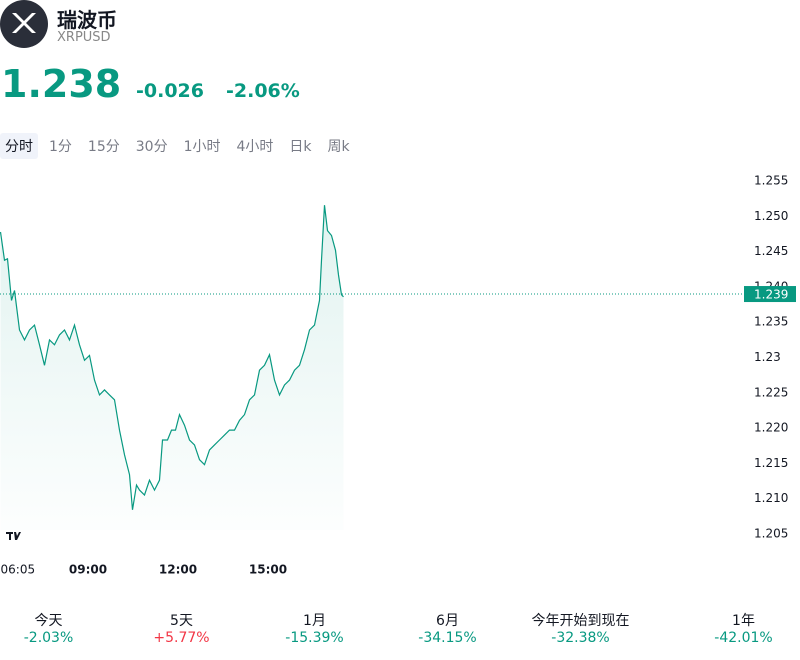 This screenshot has width=800, height=660. Describe the element at coordinates (178, 570) in the screenshot. I see `x-tick-label: 12:00` at that location.